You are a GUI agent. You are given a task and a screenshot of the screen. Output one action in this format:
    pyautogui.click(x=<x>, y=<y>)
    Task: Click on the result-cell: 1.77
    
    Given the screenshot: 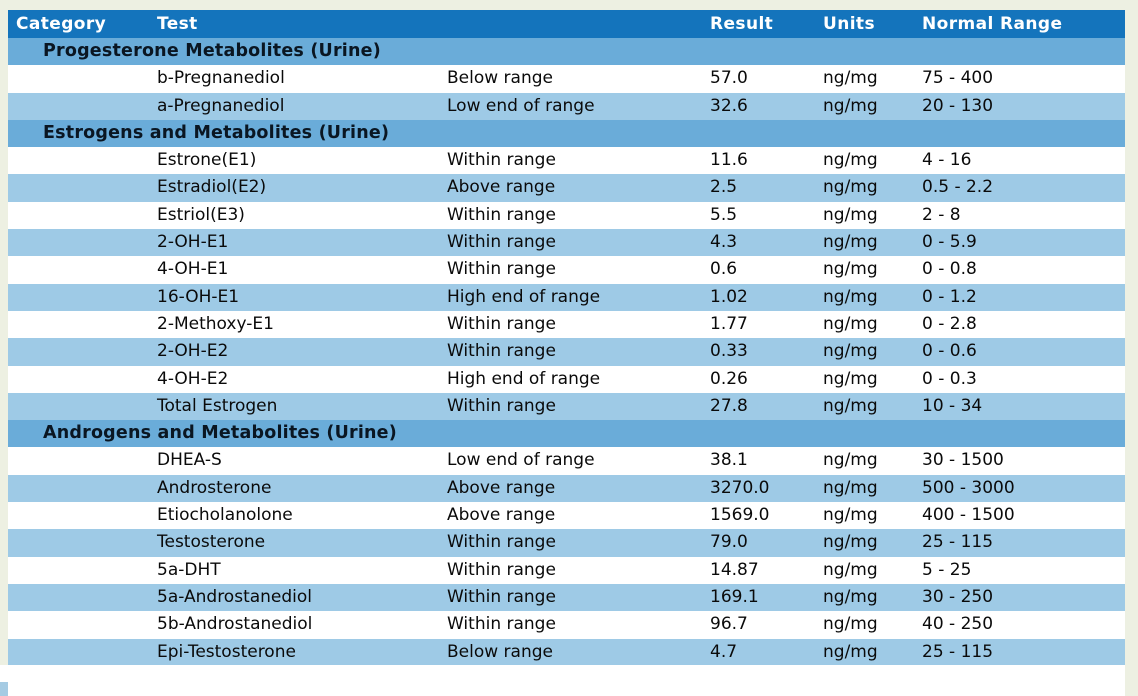 What is the action you would take?
    pyautogui.click(x=729, y=323)
    